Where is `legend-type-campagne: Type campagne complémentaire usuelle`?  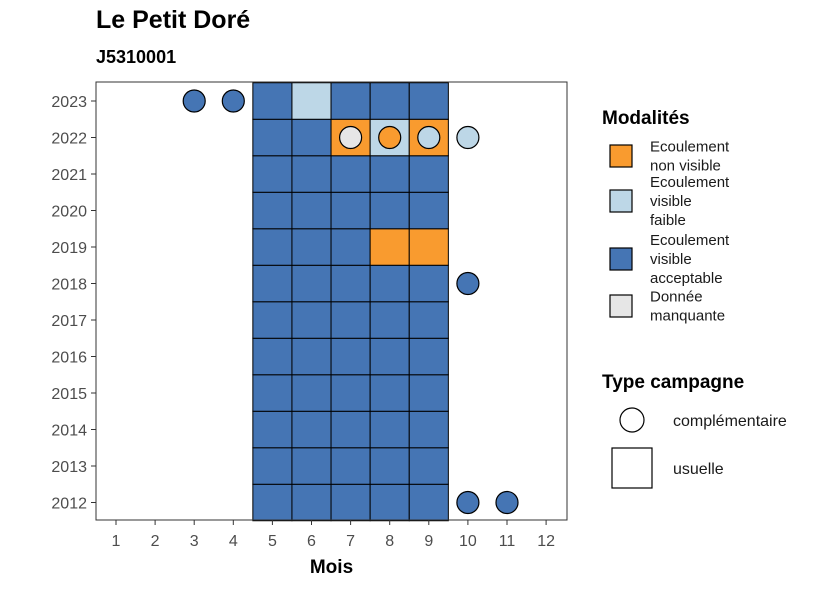 legend-type-campagne: Type campagne complémentaire usuelle is located at coordinates (694, 430).